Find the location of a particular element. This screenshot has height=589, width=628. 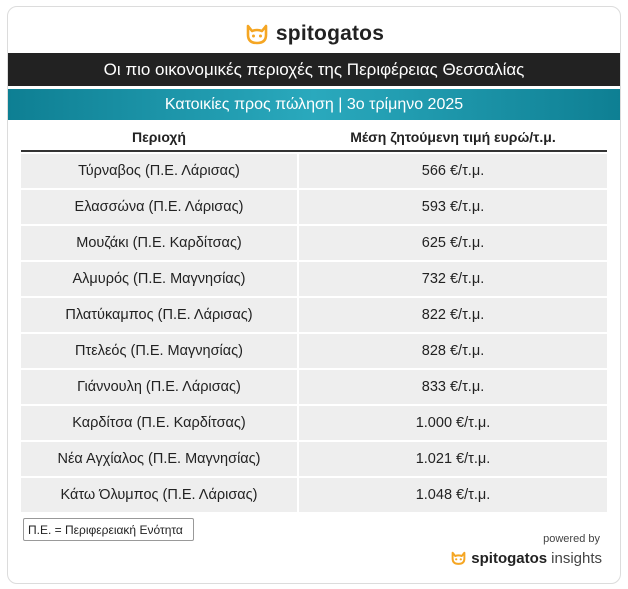

area-cell: Πτελεός (Π.Ε. Μαγνησίας) is located at coordinates (159, 351).